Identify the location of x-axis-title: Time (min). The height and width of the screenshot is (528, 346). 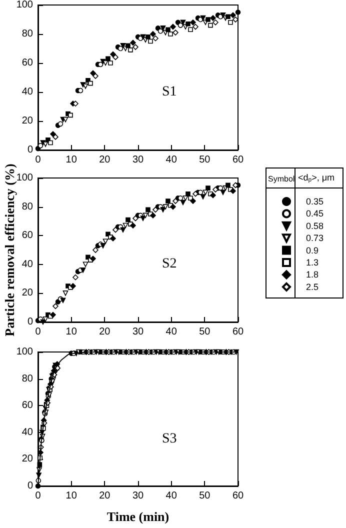
(138, 516).